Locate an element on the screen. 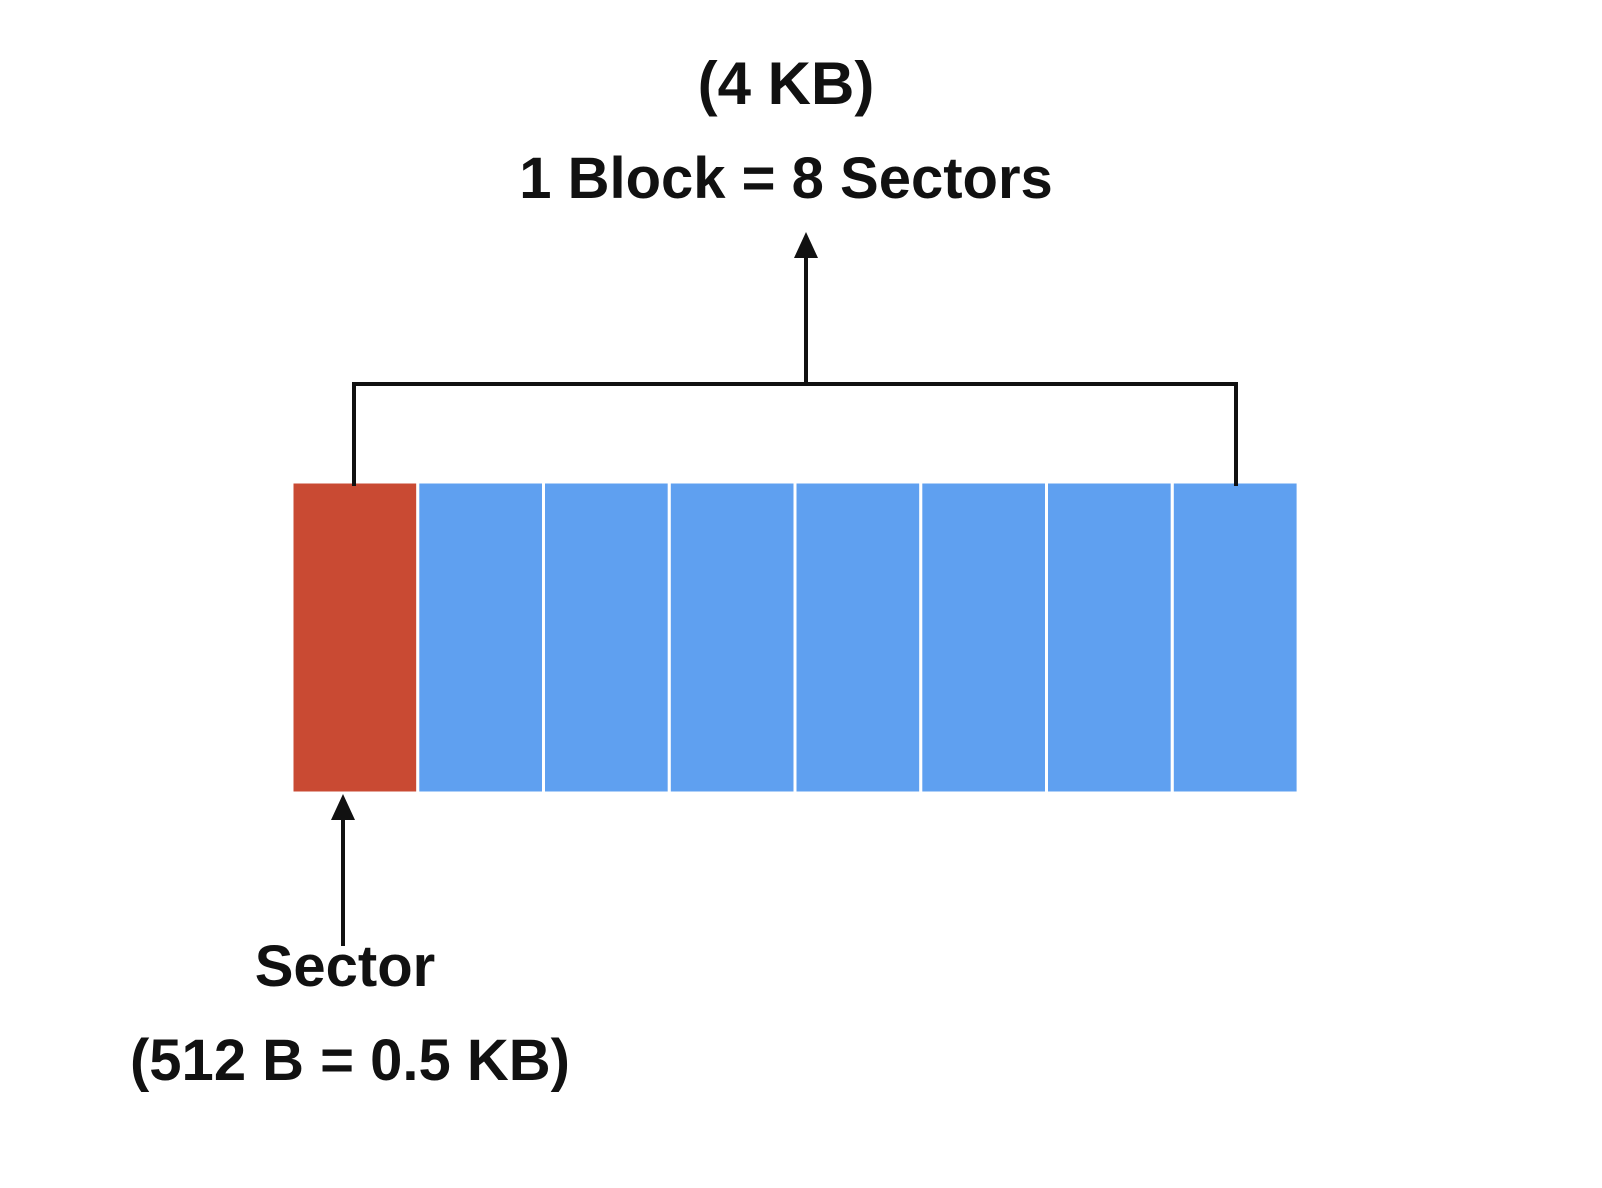  sector-arrow-head is located at coordinates (343, 807).